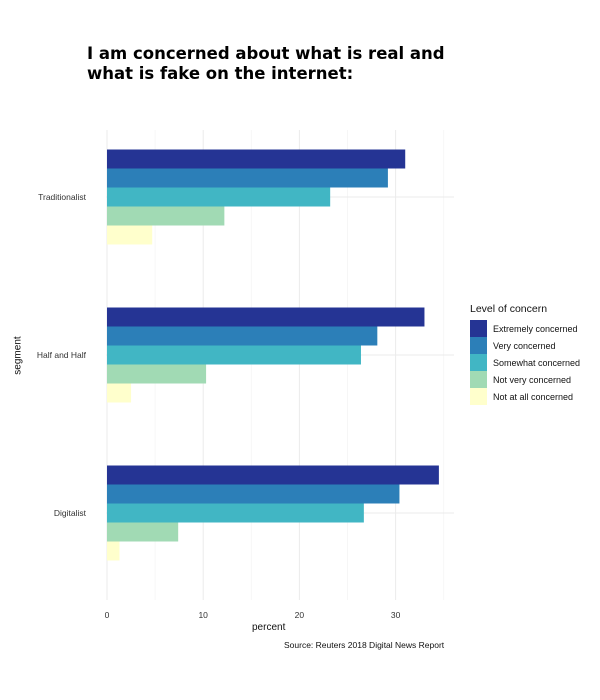 The width and height of the screenshot is (600, 700). I want to click on bar-half-and-half-extremely-concerned, so click(266, 317).